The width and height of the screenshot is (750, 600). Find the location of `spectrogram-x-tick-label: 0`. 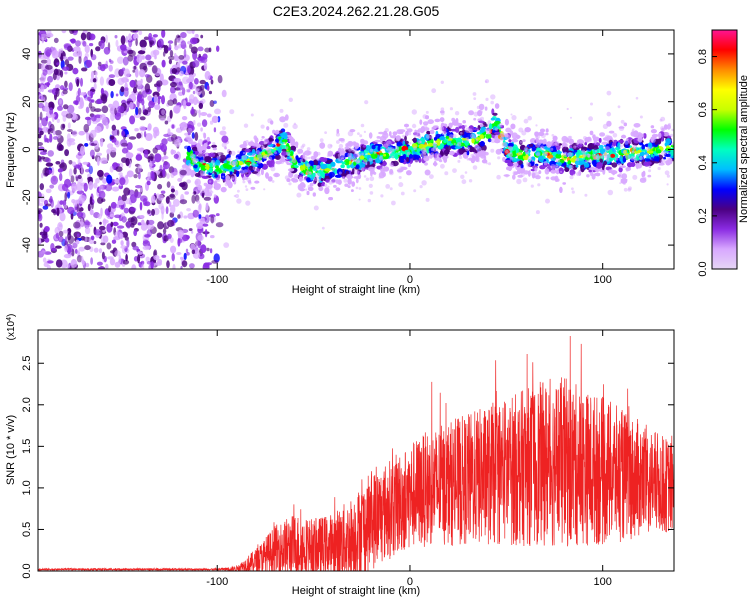

spectrogram-x-tick-label: 0 is located at coordinates (410, 280).